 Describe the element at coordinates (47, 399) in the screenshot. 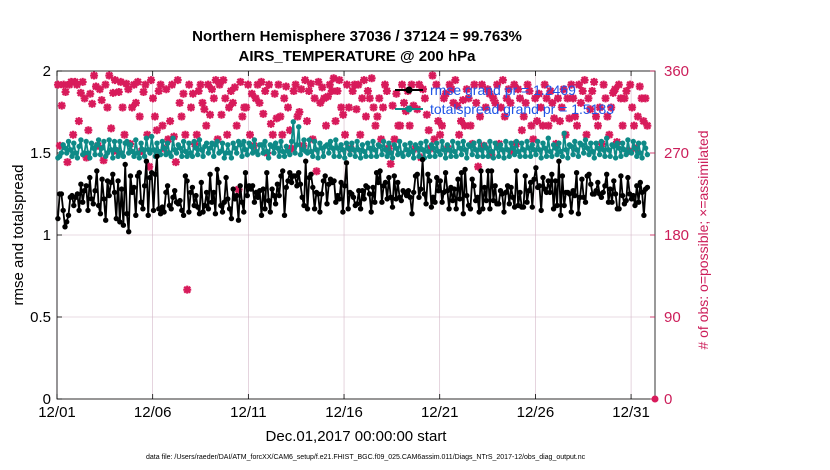

I see `y-tick-label: 0` at that location.